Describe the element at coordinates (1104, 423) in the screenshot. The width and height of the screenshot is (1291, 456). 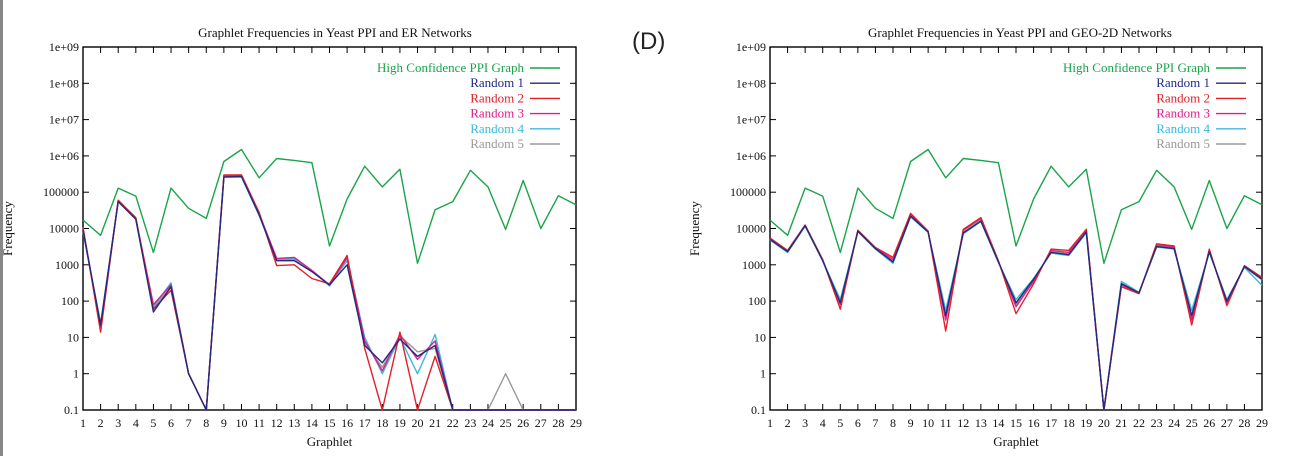
I see `c1-x-tick-label: 20` at that location.